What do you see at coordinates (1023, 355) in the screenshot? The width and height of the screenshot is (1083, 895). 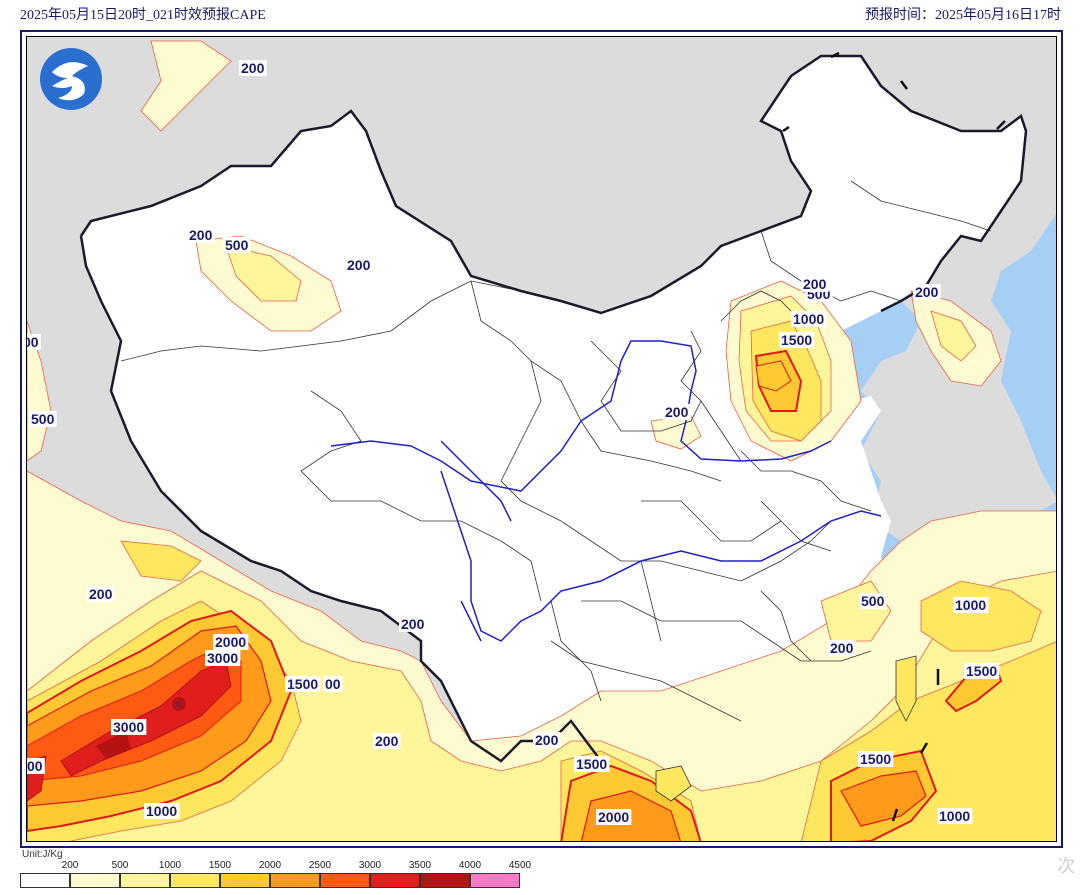 I see `sea-area` at bounding box center [1023, 355].